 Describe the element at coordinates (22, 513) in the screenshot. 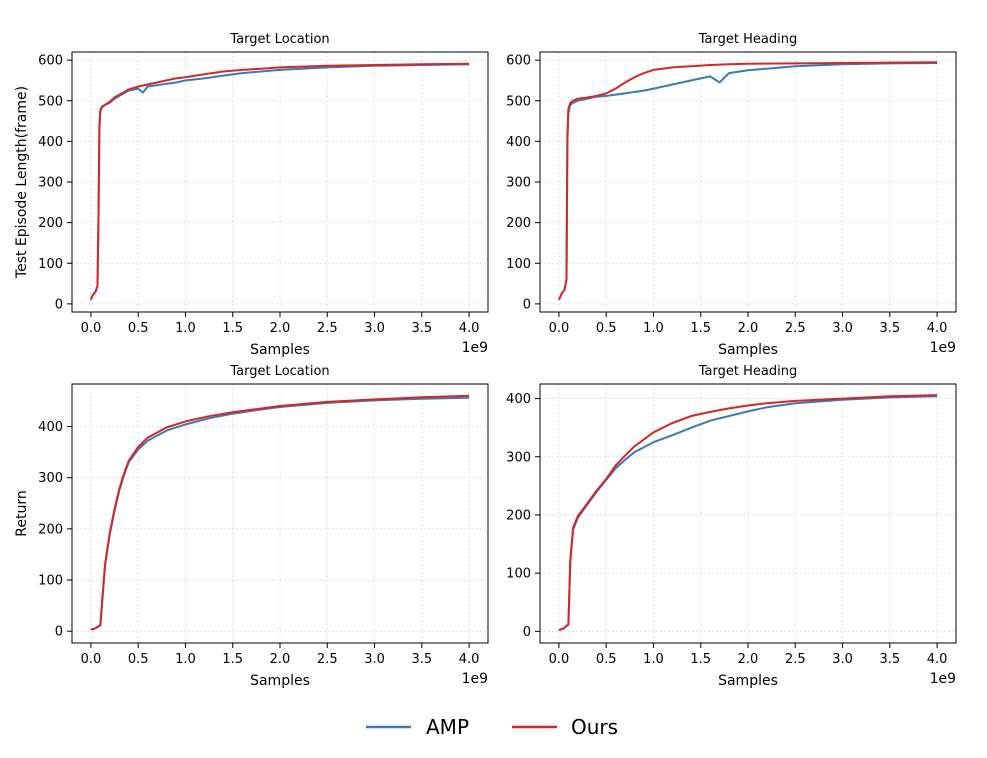

I see `y-axis-label: Return` at that location.